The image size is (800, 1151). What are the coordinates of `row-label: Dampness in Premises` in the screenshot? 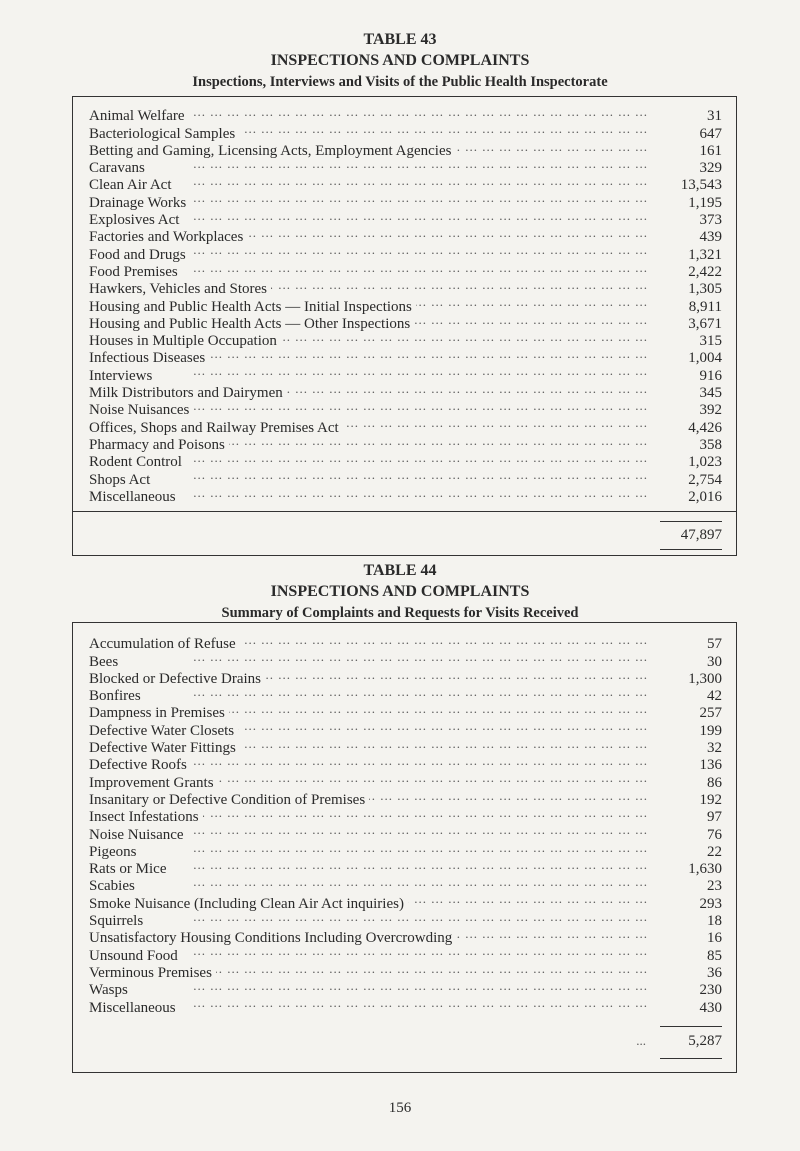 It's located at (157, 713).